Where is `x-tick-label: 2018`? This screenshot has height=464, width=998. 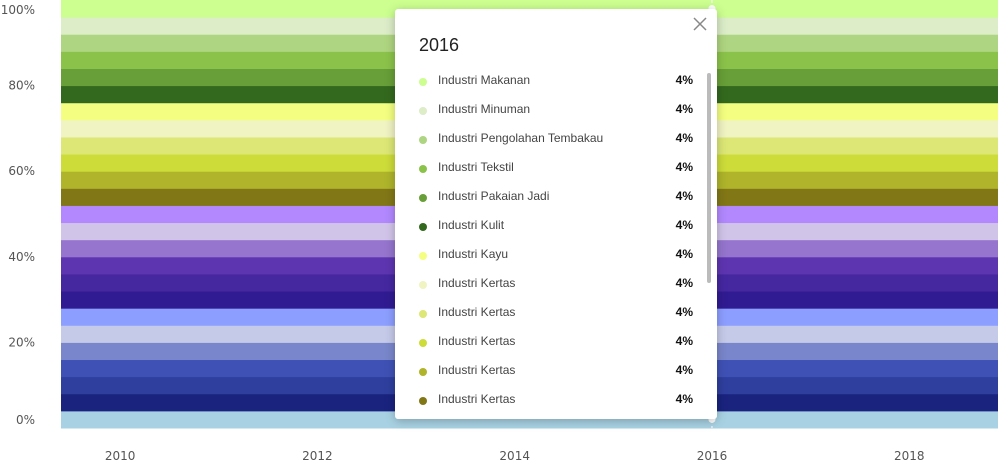
x-tick-label: 2018 is located at coordinates (909, 456).